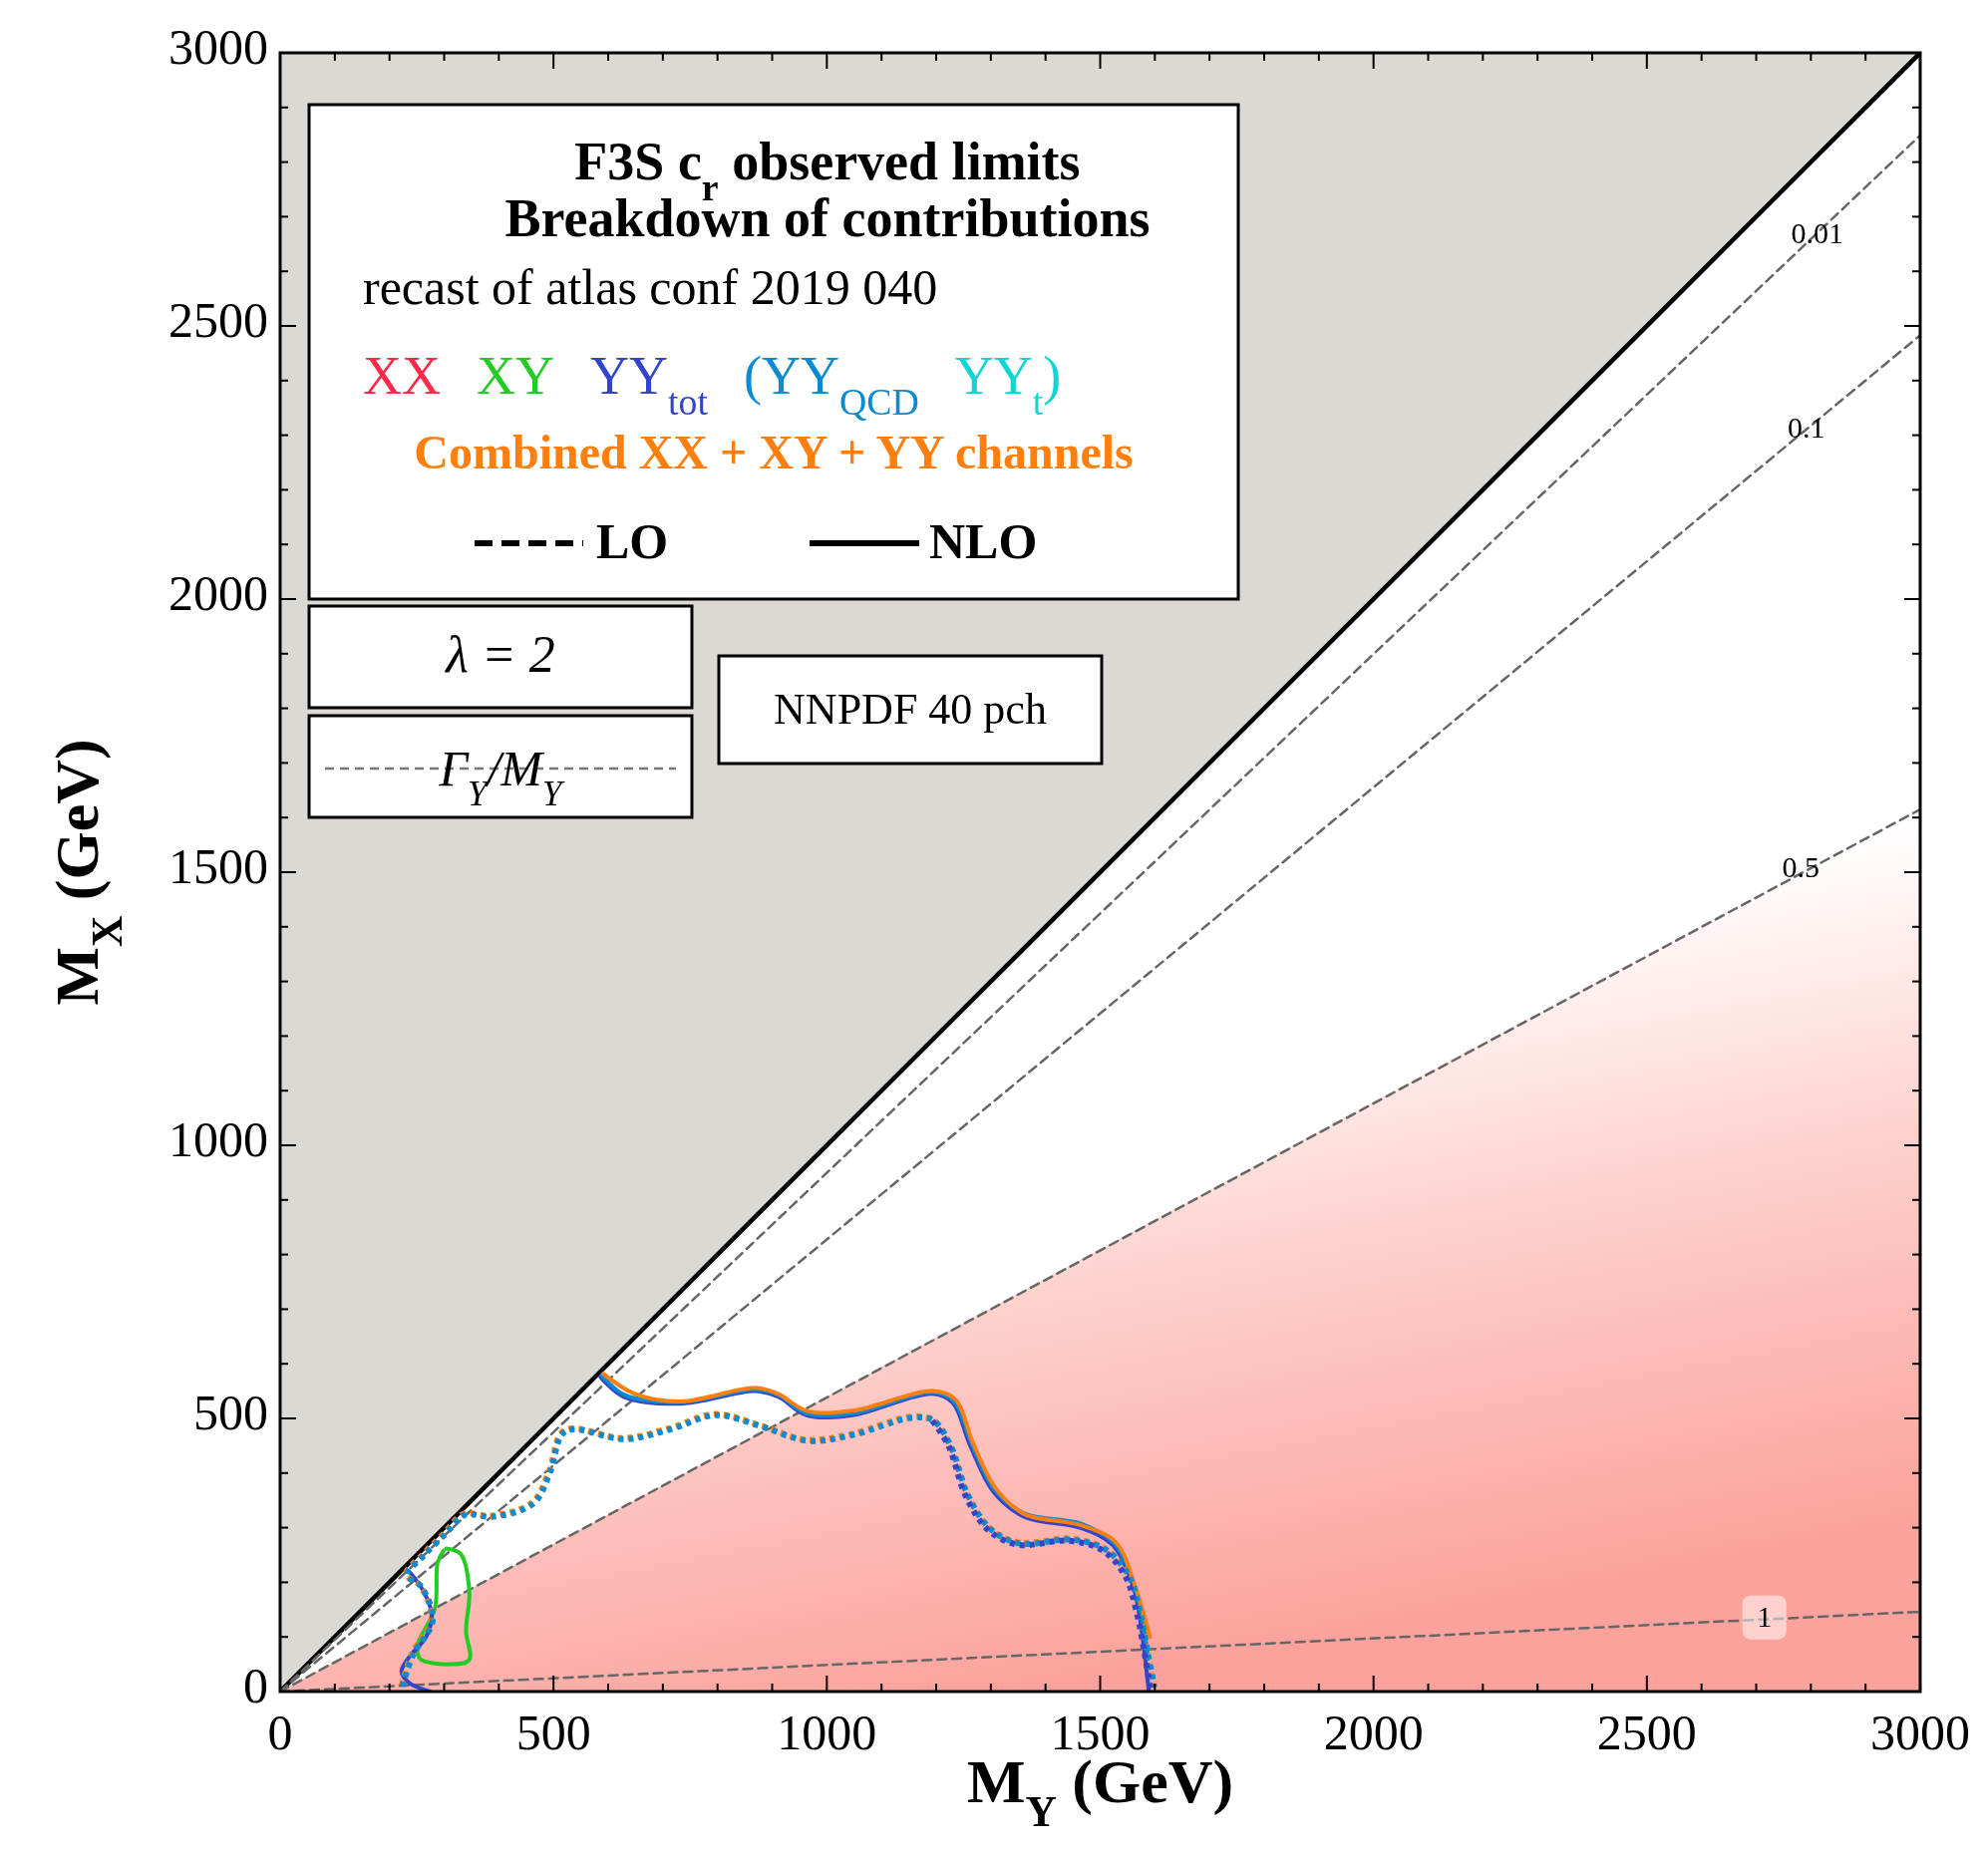 Image resolution: width=1988 pixels, height=1859 pixels. Describe the element at coordinates (831, 384) in the screenshot. I see `text: (YY$_{QCD}$` at that location.